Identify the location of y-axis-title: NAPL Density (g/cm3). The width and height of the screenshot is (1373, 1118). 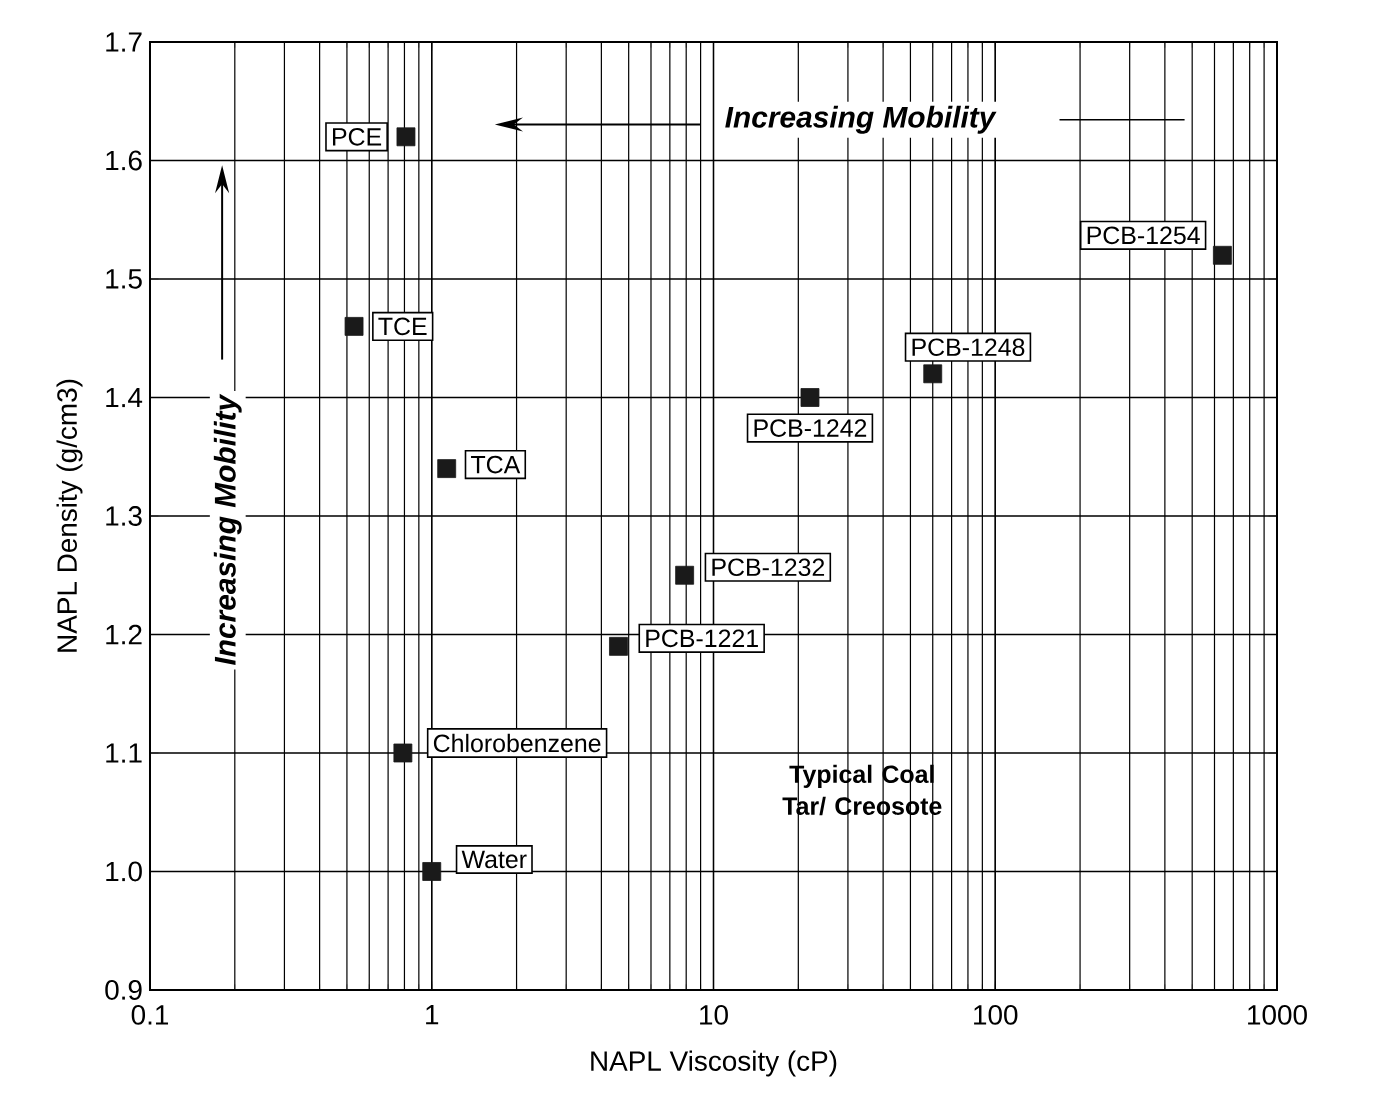
(69, 515).